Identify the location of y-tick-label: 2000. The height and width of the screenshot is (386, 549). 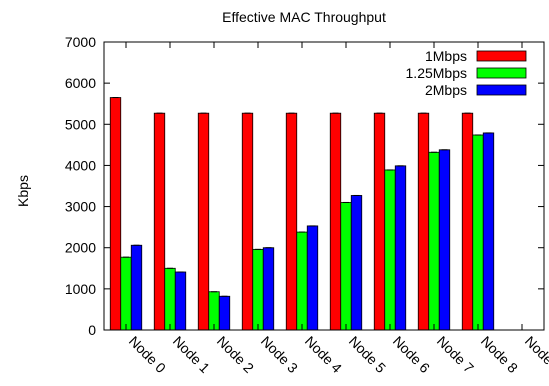
(80, 248).